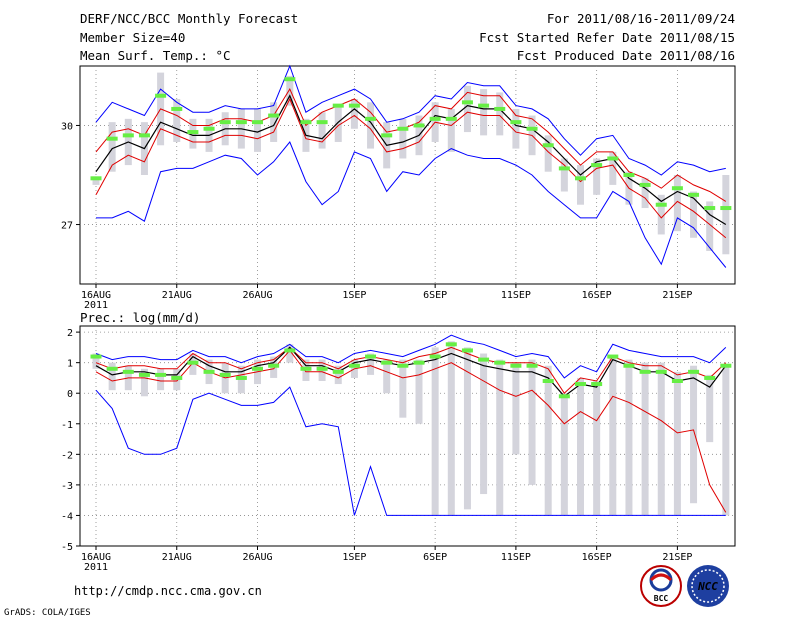 This screenshot has height=618, width=800. I want to click on temperature-panel-title: Mean Surf. Temp.: °C, so click(155, 55).